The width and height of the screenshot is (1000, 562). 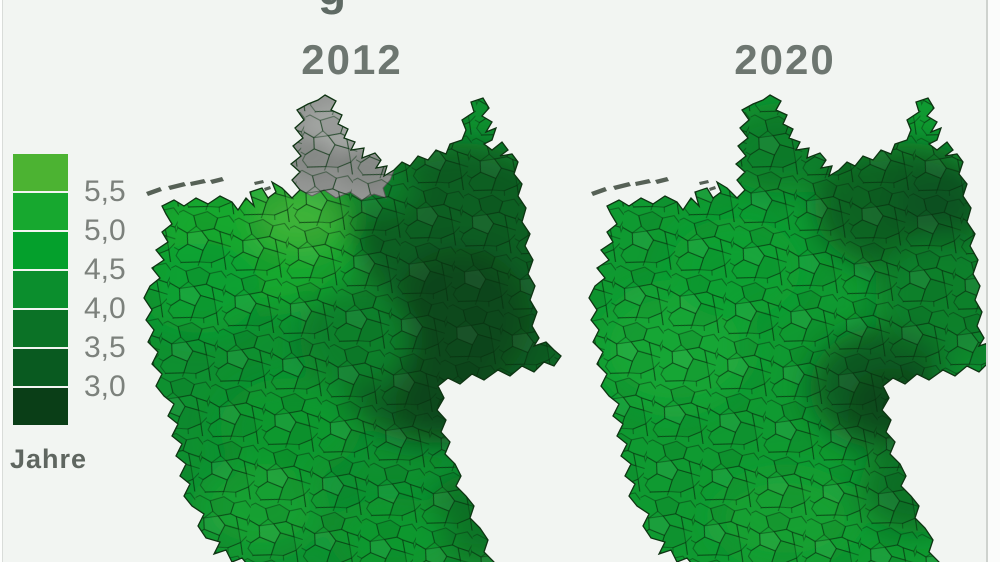 What do you see at coordinates (208, 186) in the screenshot?
I see `frisian-islands-2012` at bounding box center [208, 186].